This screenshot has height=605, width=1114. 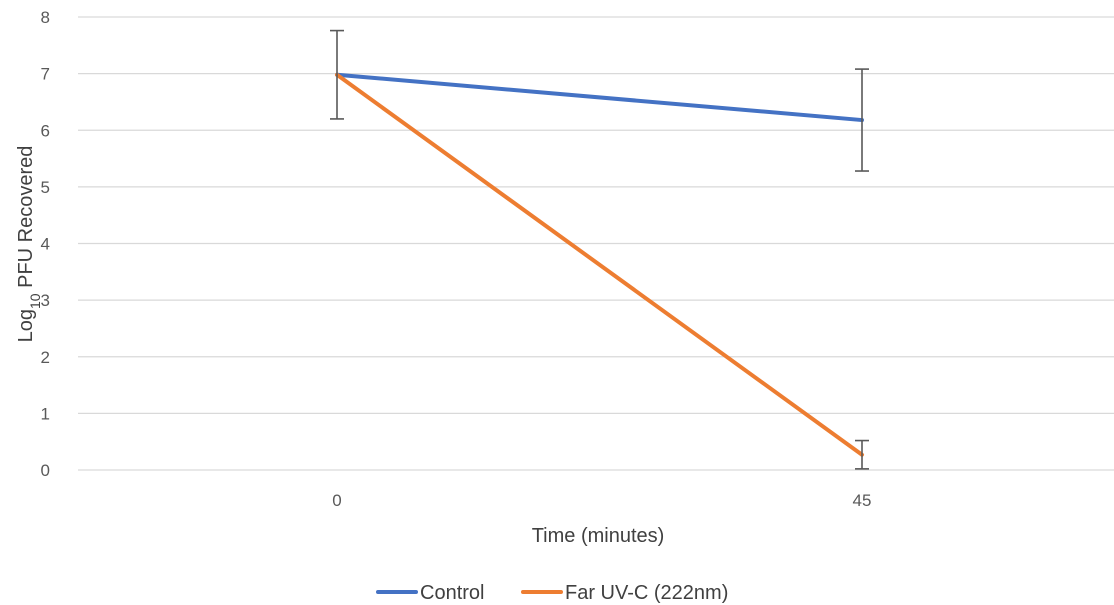 I want to click on y-tick-label: 8, so click(x=45, y=17).